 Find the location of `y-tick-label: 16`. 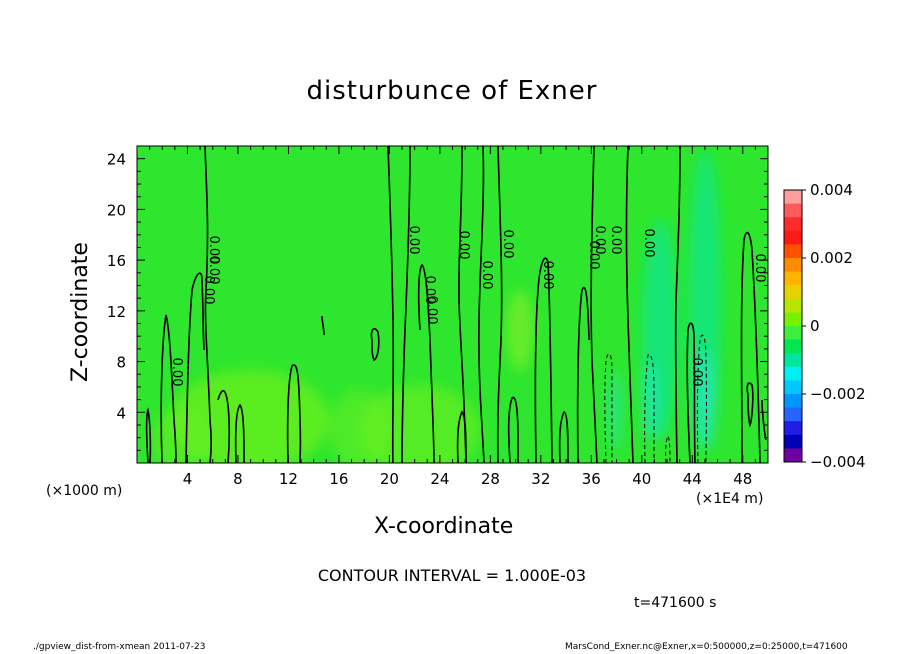

y-tick-label: 16 is located at coordinates (116, 261).